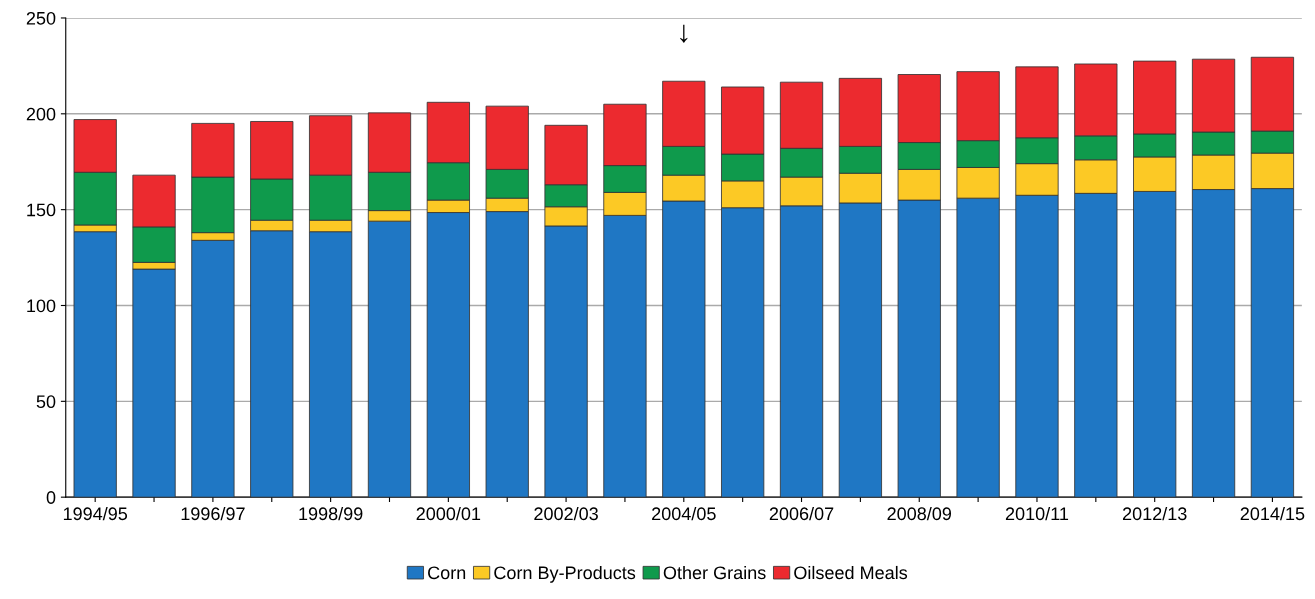  Describe the element at coordinates (331, 513) in the screenshot. I see `x-tick-label: 1998/99` at that location.